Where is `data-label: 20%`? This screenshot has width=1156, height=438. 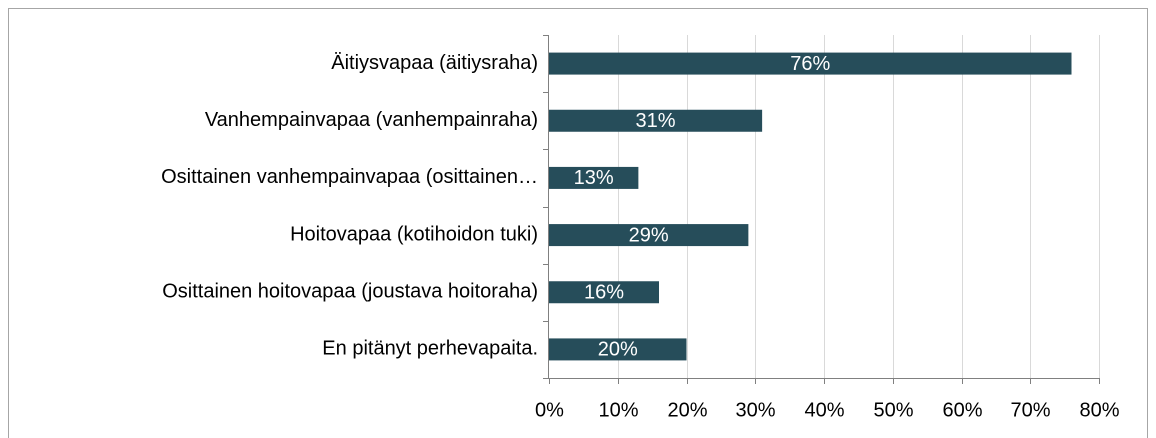 data-label: 20% is located at coordinates (618, 350).